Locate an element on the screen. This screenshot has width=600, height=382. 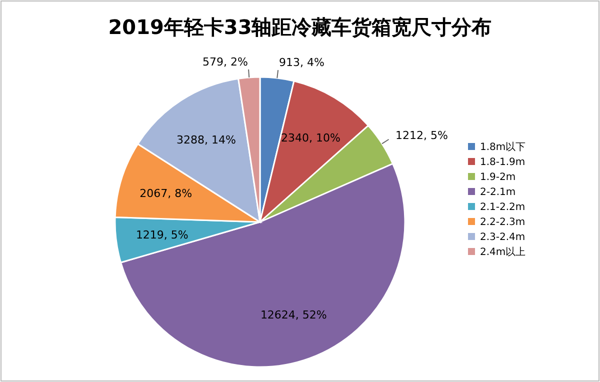
chart-title: 2019年轻卡33轴距冷藏车货箱宽尺寸分布 is located at coordinates (300, 27).